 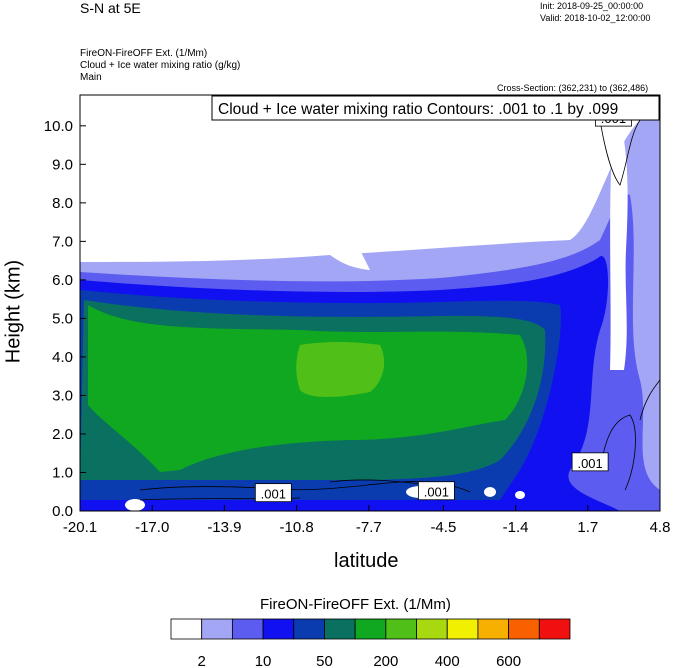 What do you see at coordinates (573, 88) in the screenshot?
I see `cross-section-label: Cross-Section: (362,231) to (362,486)` at bounding box center [573, 88].